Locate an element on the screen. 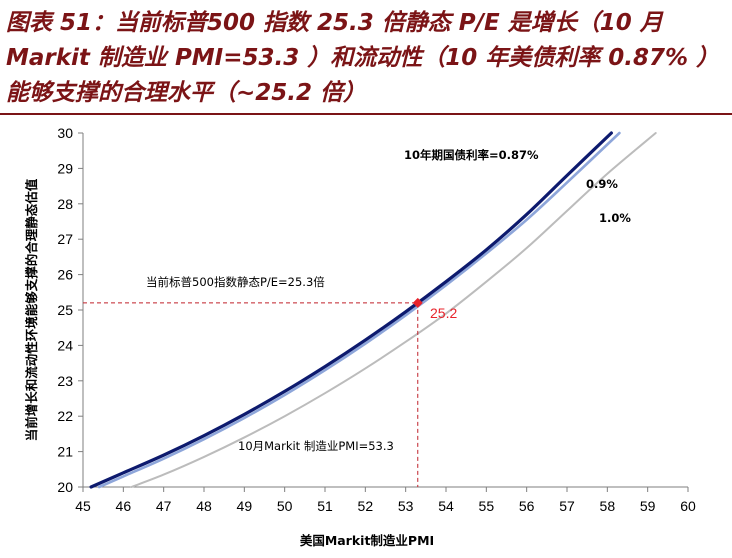 The height and width of the screenshot is (558, 732). y-tick-label: 23 is located at coordinates (65, 381).